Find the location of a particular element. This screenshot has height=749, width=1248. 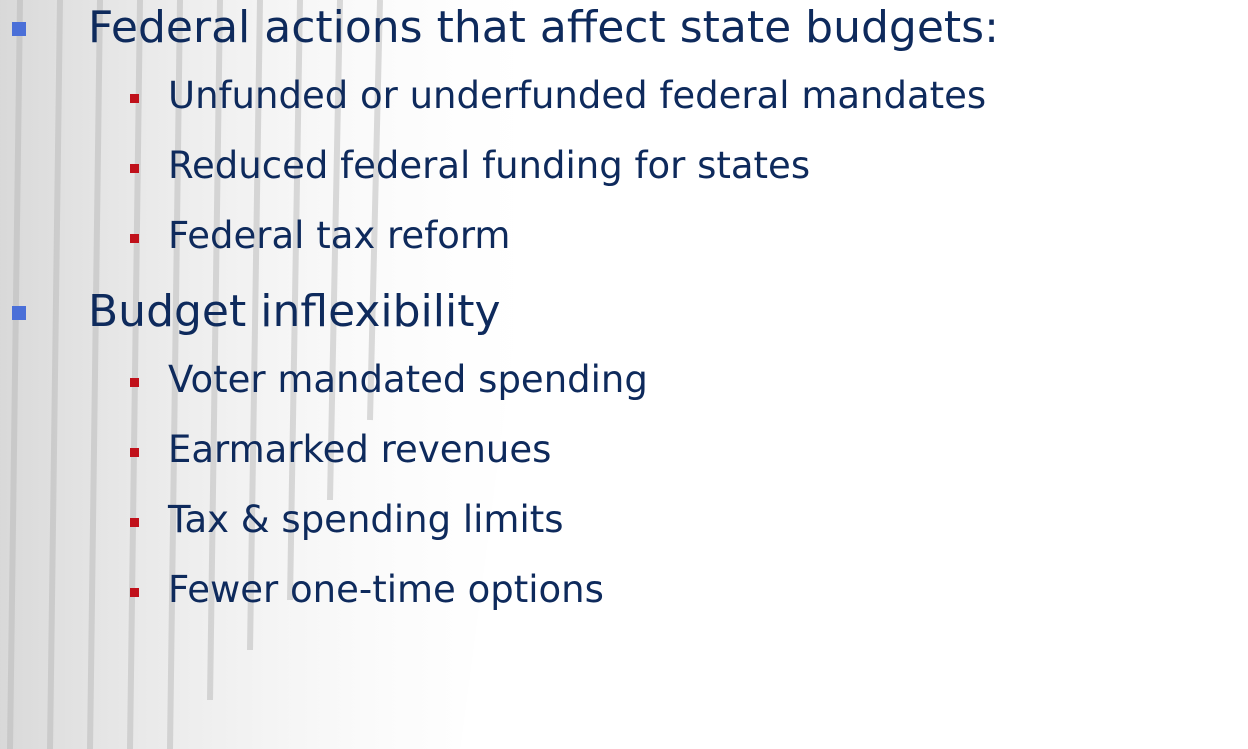

sub-bullet: Voter mandated spending is located at coordinates (389, 379).